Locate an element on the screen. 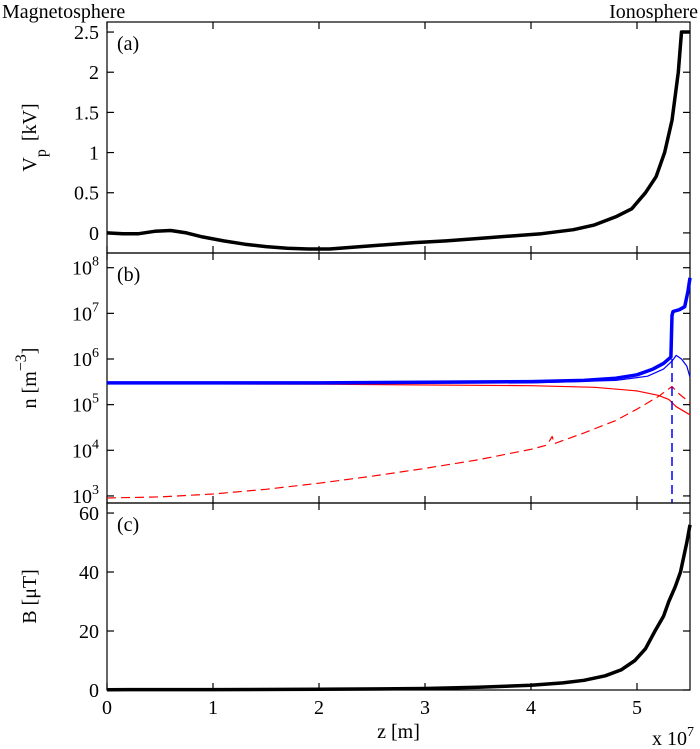  y-tick-label: 2 is located at coordinates (94, 73).